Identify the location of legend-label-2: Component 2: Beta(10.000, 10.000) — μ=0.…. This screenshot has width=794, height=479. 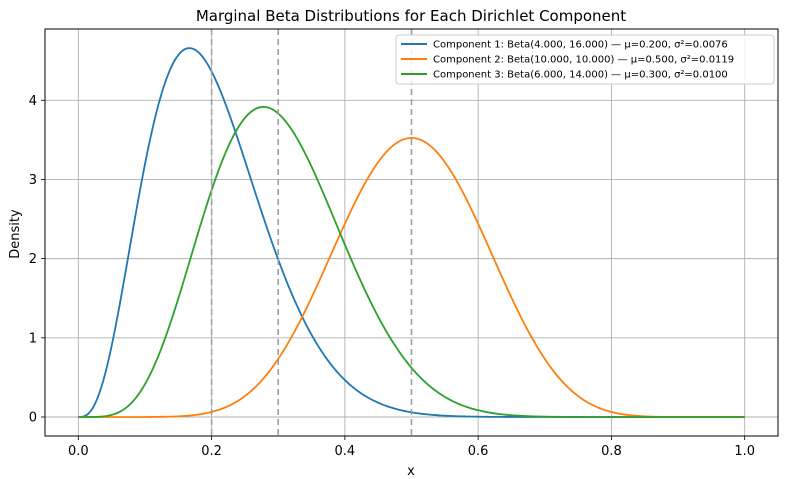
(583, 60).